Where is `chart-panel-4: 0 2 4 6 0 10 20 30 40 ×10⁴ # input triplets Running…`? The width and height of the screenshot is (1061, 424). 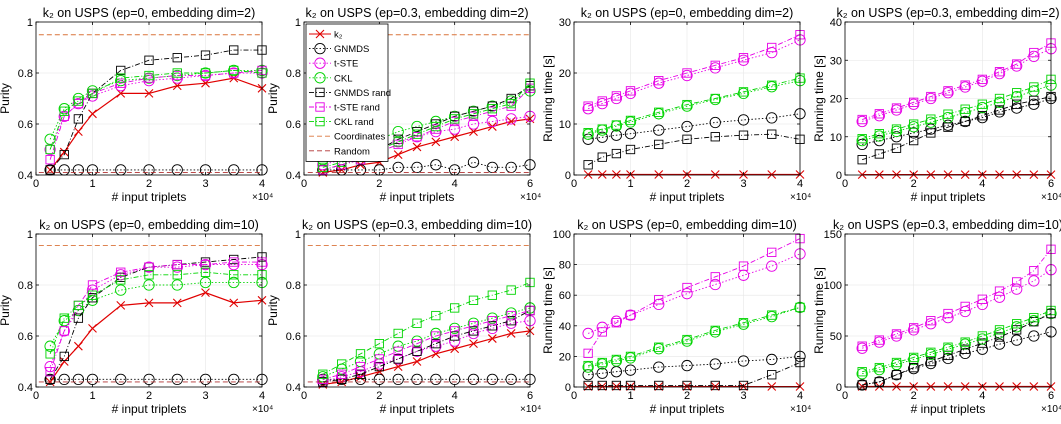 chart-panel-4: 0 2 4 6 0 10 20 30 40 ×10⁴ # input triplets Running… is located at coordinates (936, 105).